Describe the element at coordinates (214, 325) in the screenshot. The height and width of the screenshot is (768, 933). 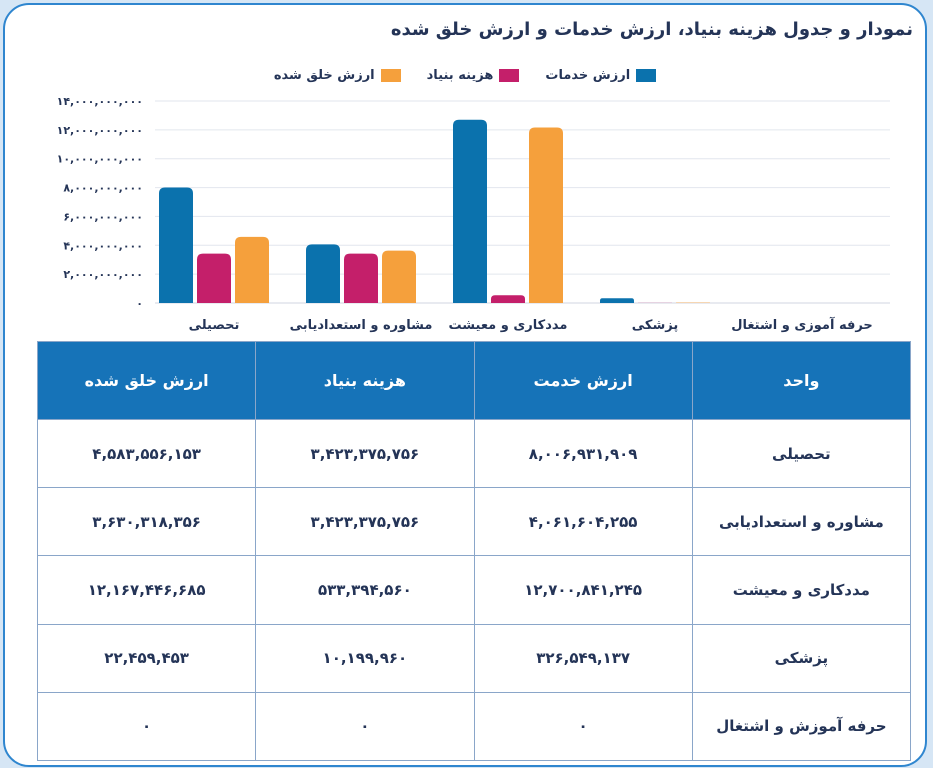
I see `x-category-label: تحصیلی` at that location.